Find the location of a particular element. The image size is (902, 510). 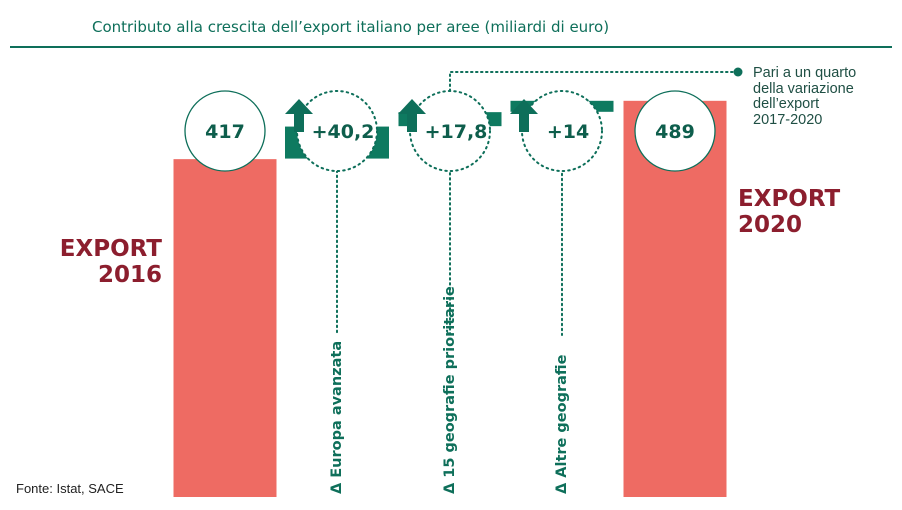

export-2020-label: EXPORT 2020 is located at coordinates (789, 212).